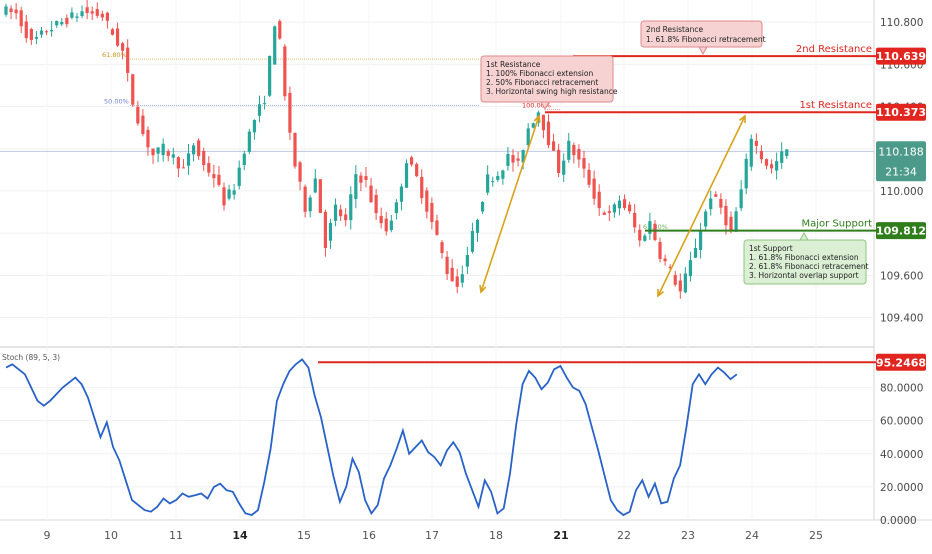  What do you see at coordinates (901, 161) in the screenshot?
I see `current-price-tag` at bounding box center [901, 161].